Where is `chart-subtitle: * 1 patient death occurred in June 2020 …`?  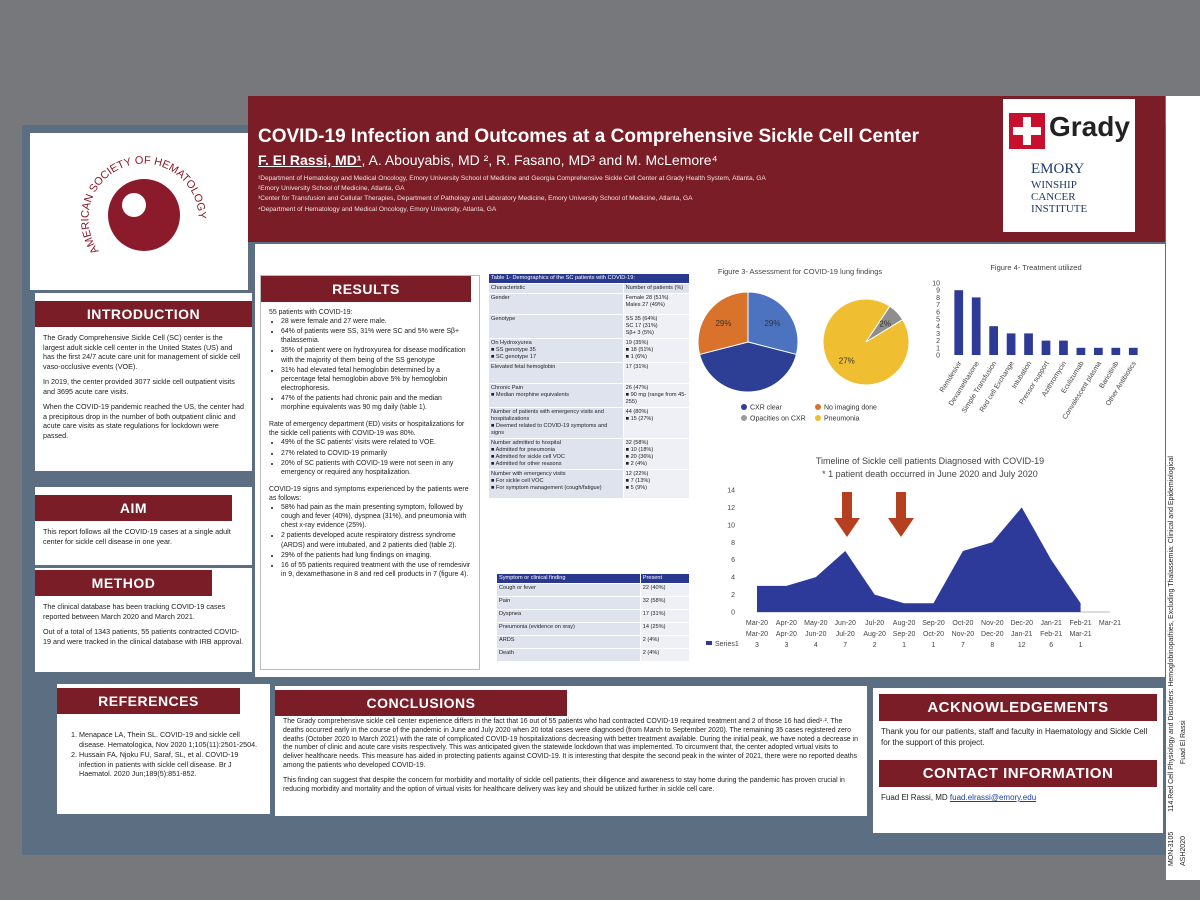
chart-subtitle: * 1 patient death occurred in June 2020 … is located at coordinates (930, 474).